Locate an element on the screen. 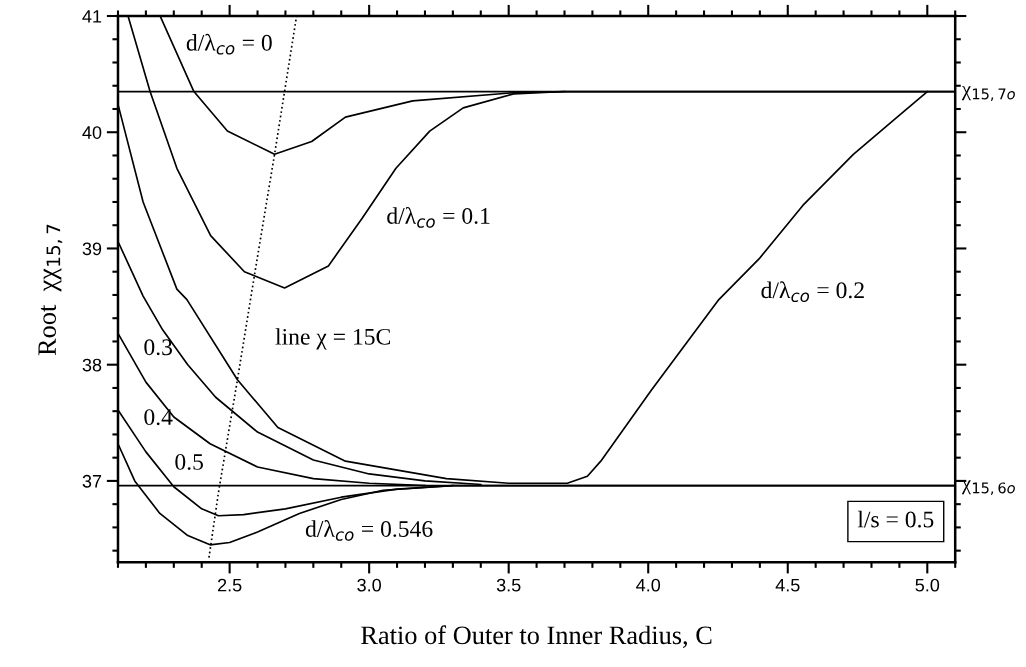 The height and width of the screenshot is (667, 1026). annotation: l/s = 0.5 is located at coordinates (895, 519).